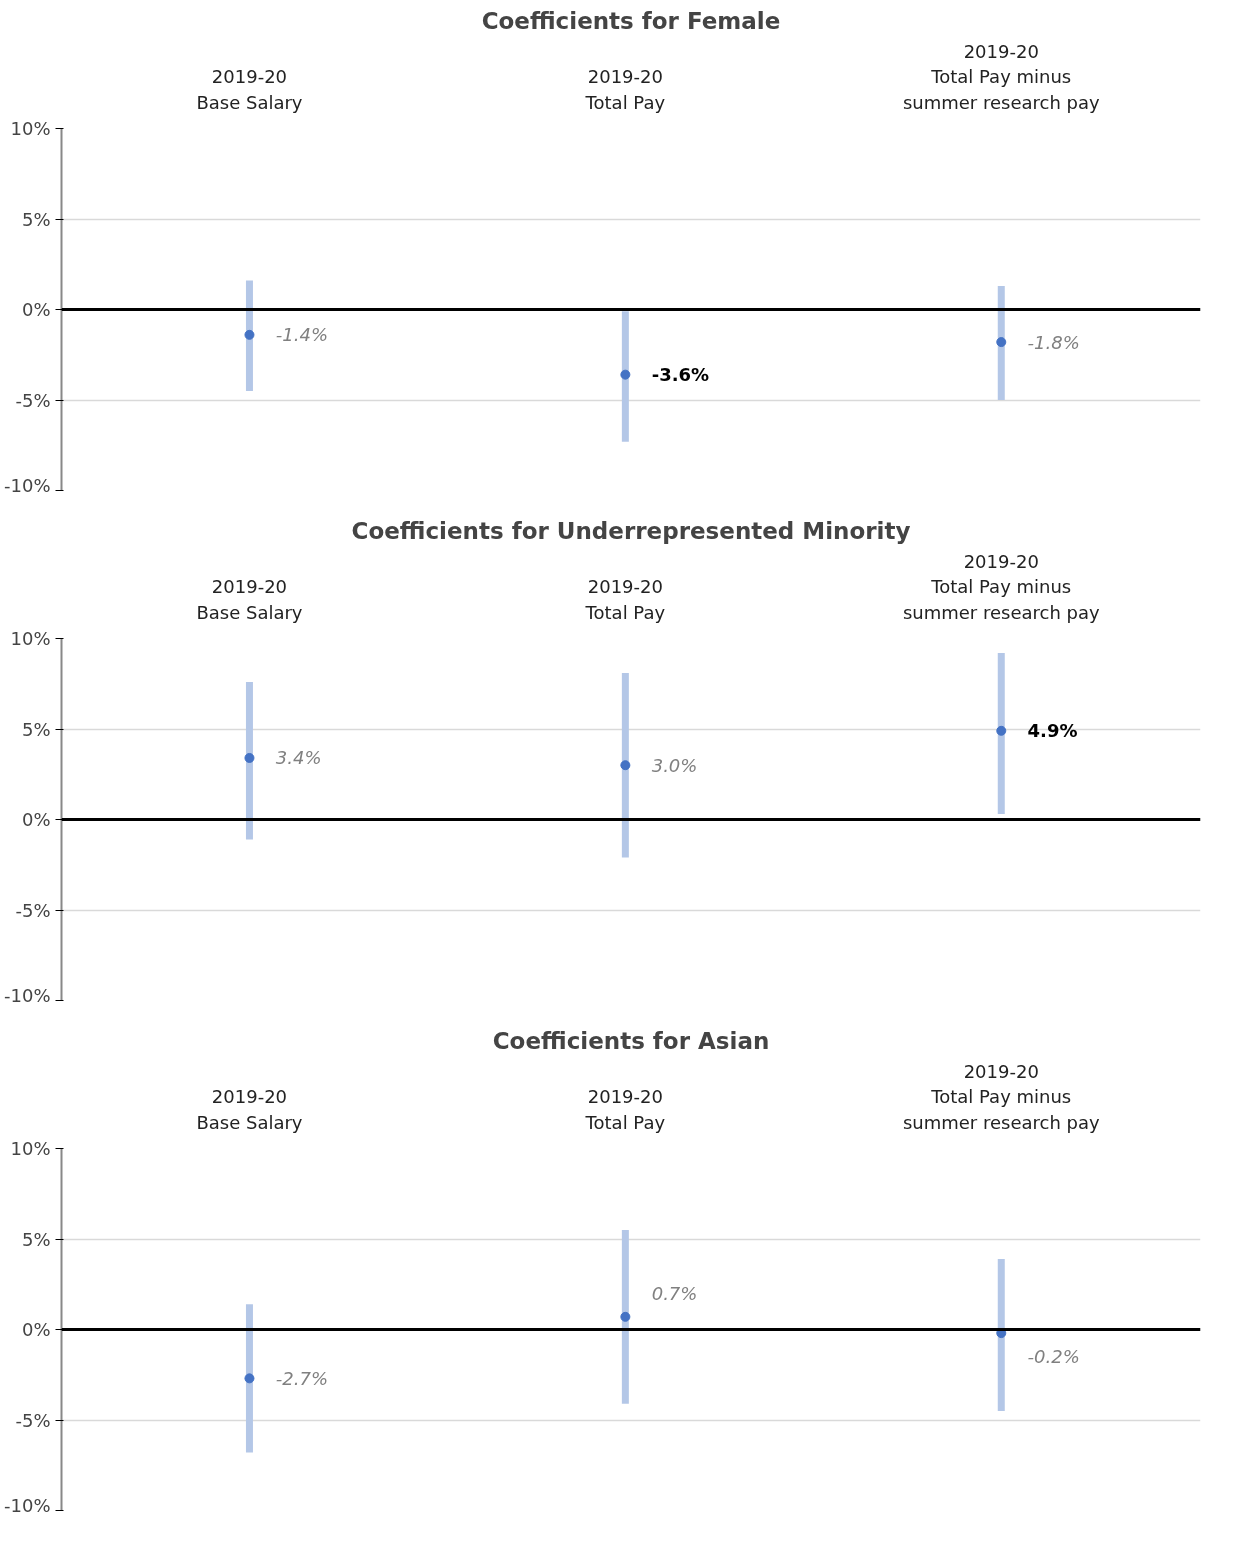 The height and width of the screenshot is (1541, 1252). Describe the element at coordinates (1052, 731) in the screenshot. I see `data-label: 4.9%` at that location.